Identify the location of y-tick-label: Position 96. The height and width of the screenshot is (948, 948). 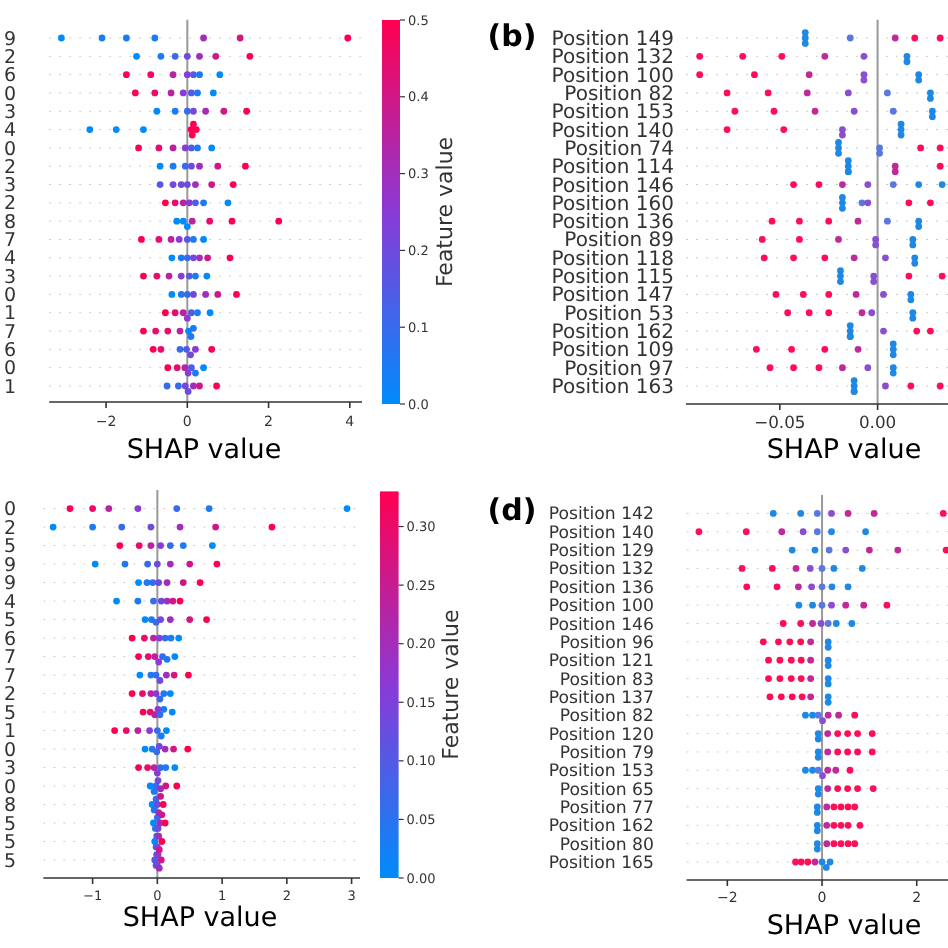
(606, 643).